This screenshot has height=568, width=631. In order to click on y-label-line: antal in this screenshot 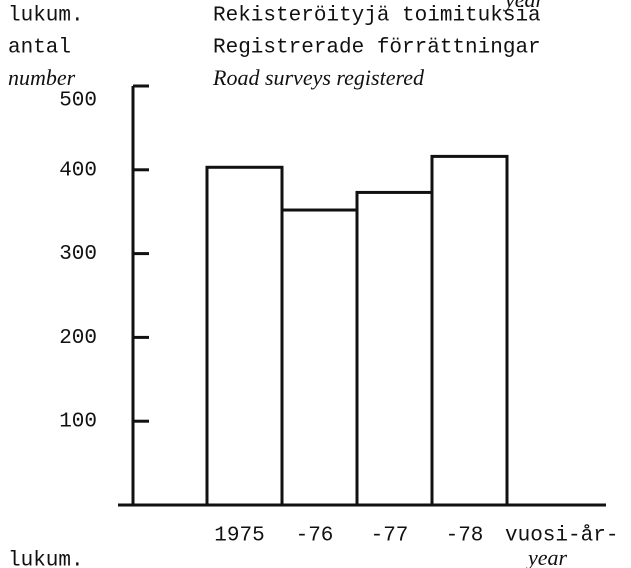, I will do `click(39, 48)`.